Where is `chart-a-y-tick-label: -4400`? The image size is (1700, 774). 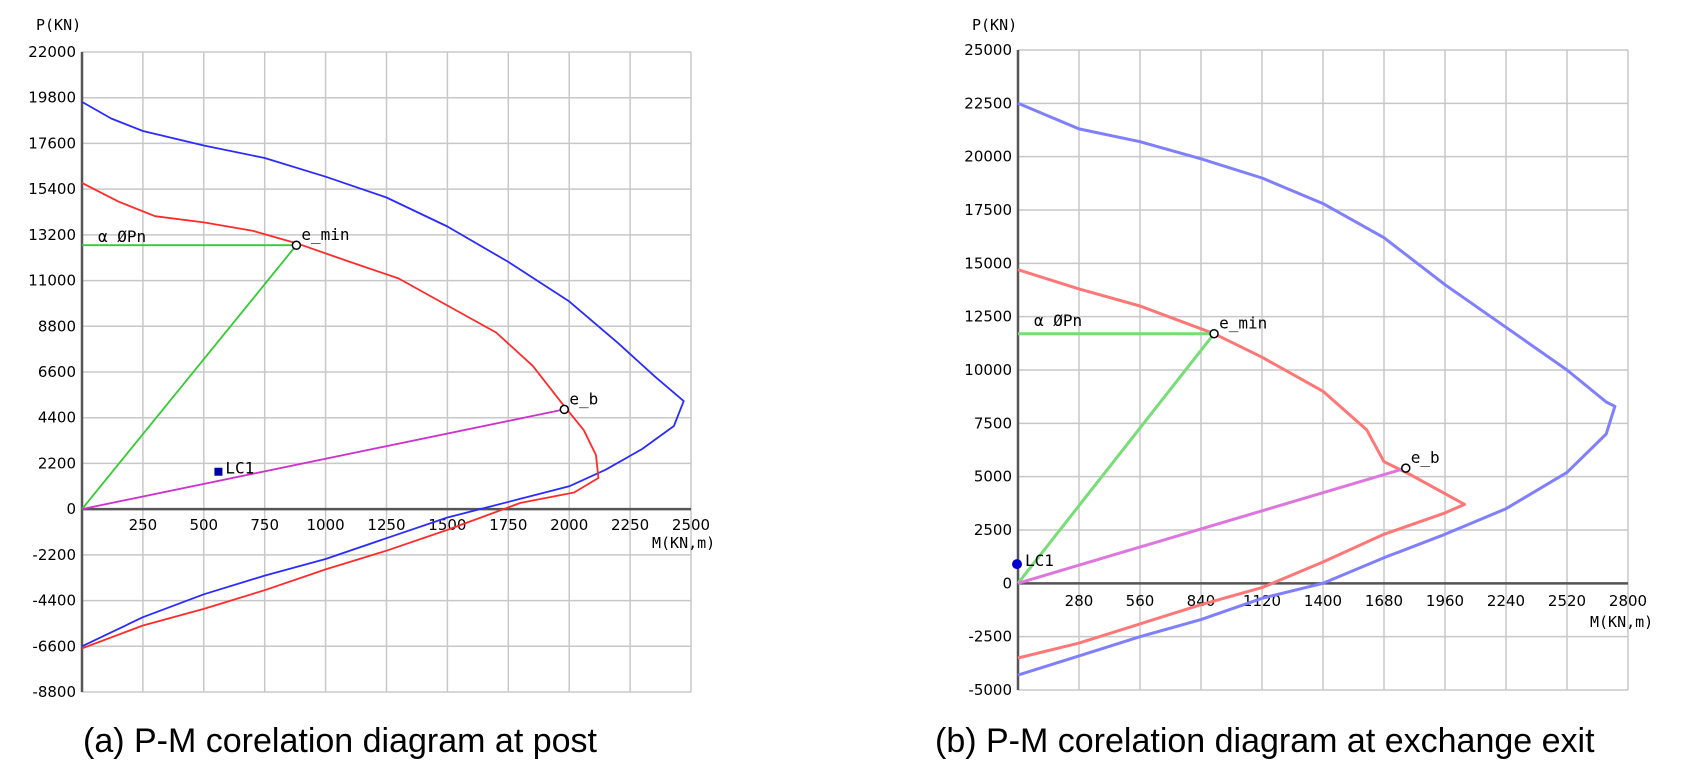 chart-a-y-tick-label: -4400 is located at coordinates (54, 601).